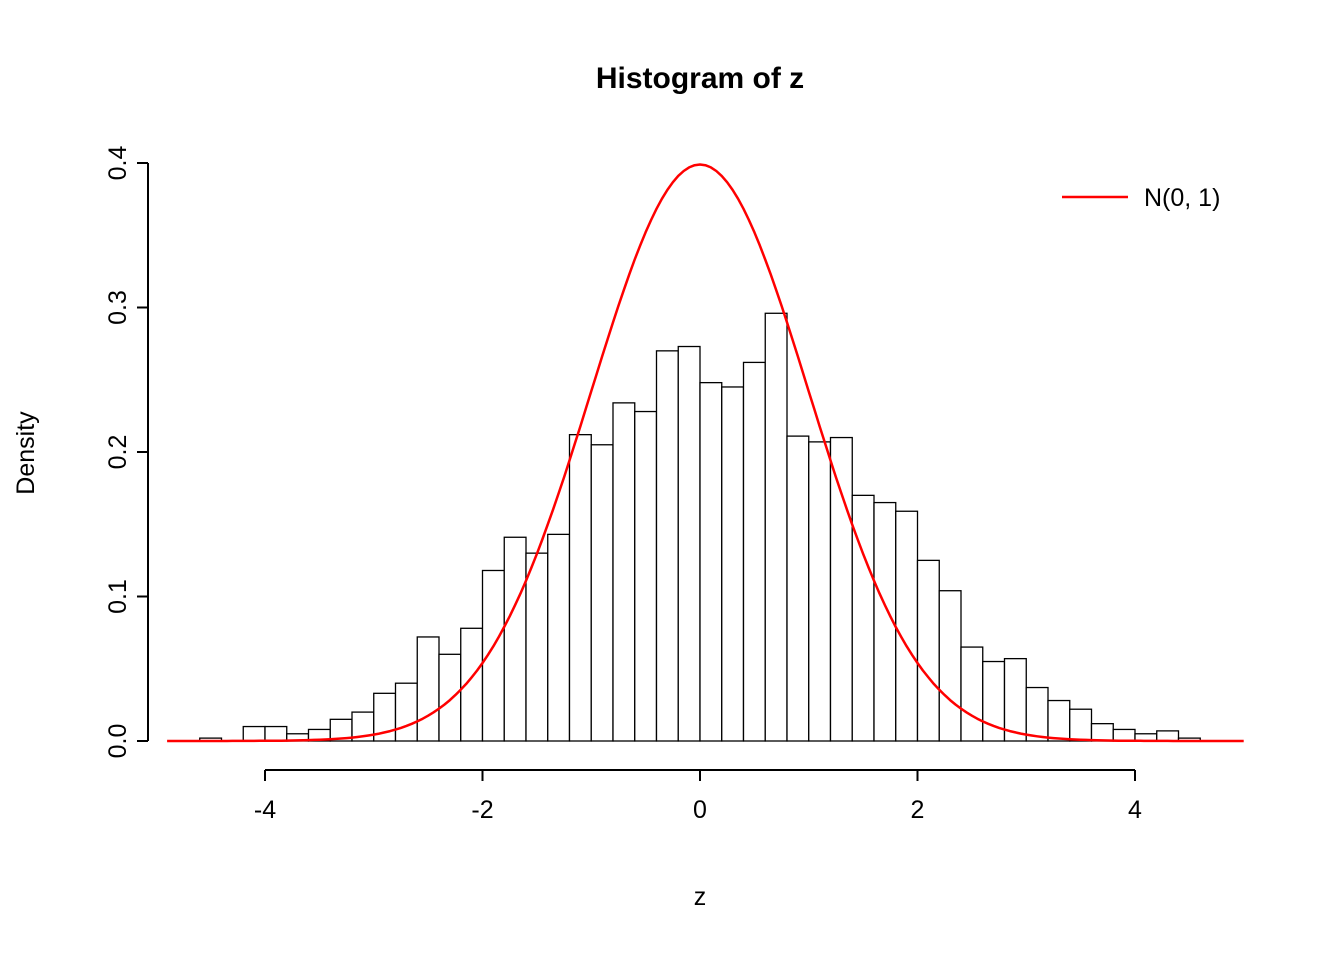 The width and height of the screenshot is (1344, 960). Describe the element at coordinates (118, 741) in the screenshot. I see `y-tick-label: 0.0` at that location.